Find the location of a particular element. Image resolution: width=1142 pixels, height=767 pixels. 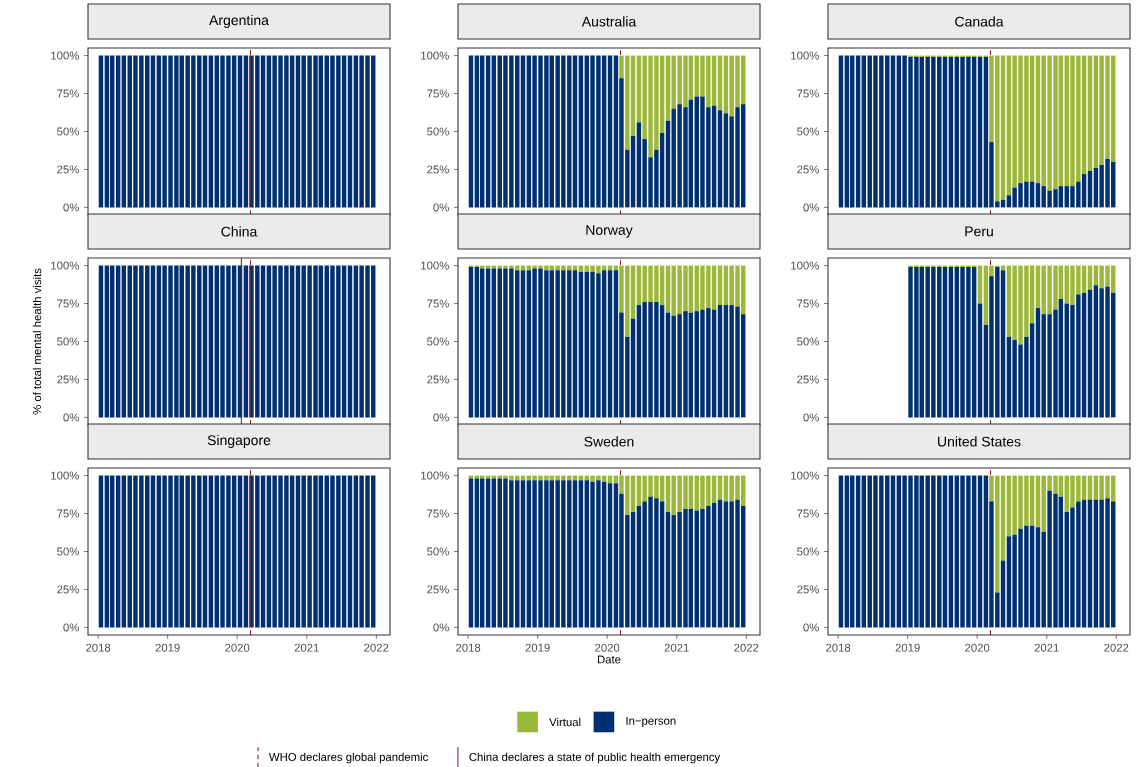

chart-title: Singapore is located at coordinates (239, 441).